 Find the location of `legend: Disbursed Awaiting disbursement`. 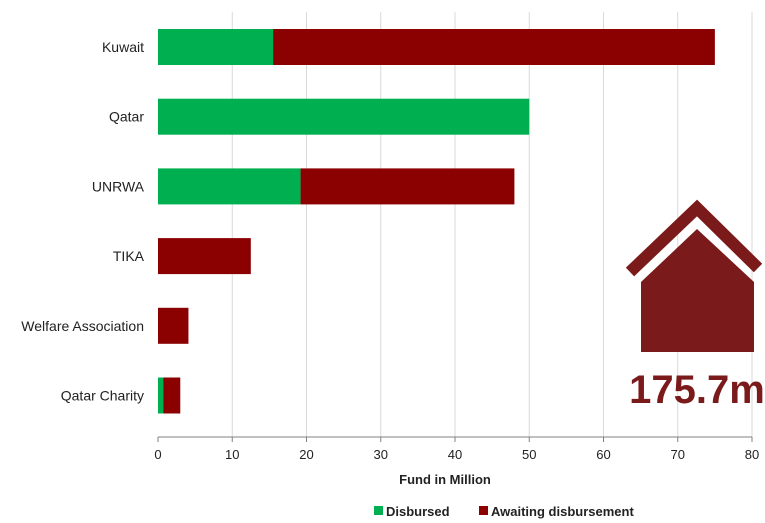

legend: Disbursed Awaiting disbursement is located at coordinates (504, 511).